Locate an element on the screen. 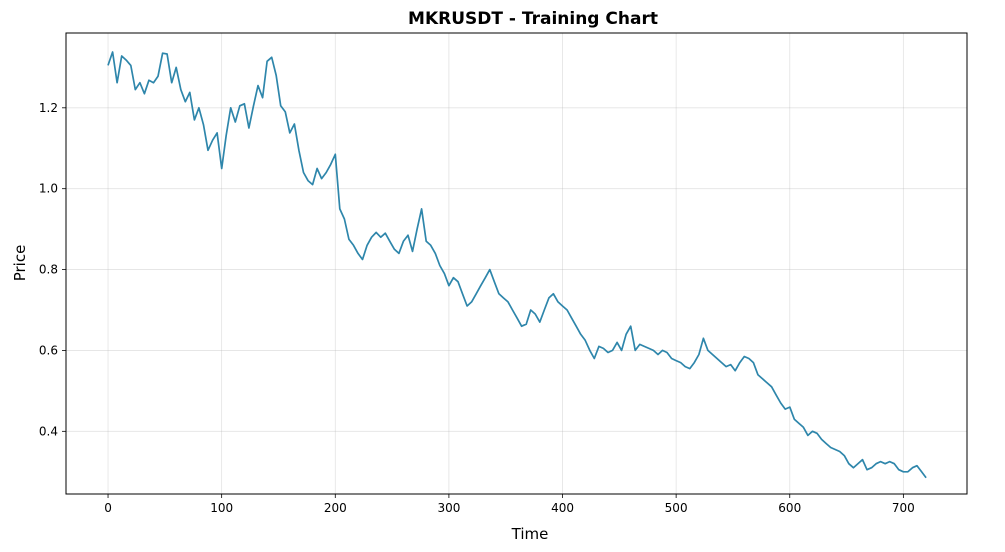 Image resolution: width=1005 pixels, height=552 pixels. chart-title: MKRUSDT - Training Chart is located at coordinates (533, 19).